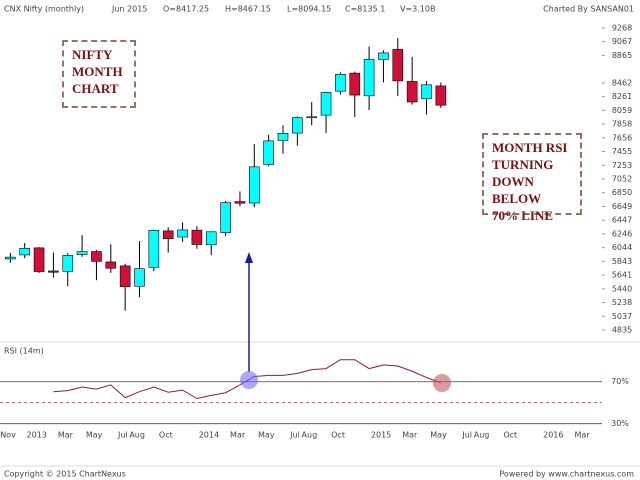  What do you see at coordinates (129, 9) in the screenshot?
I see `info-date: Jun 2015` at bounding box center [129, 9].